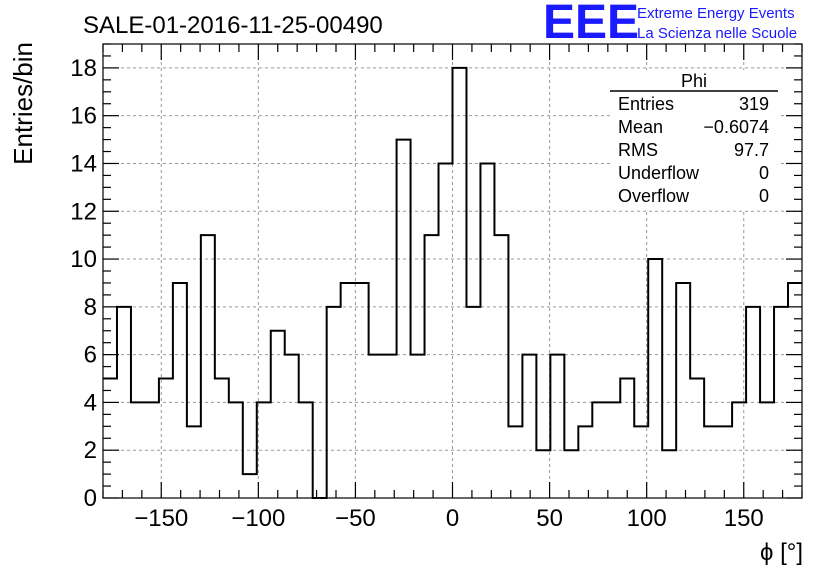 The image size is (836, 577). I want to click on x-tick-label: 0, so click(452, 518).